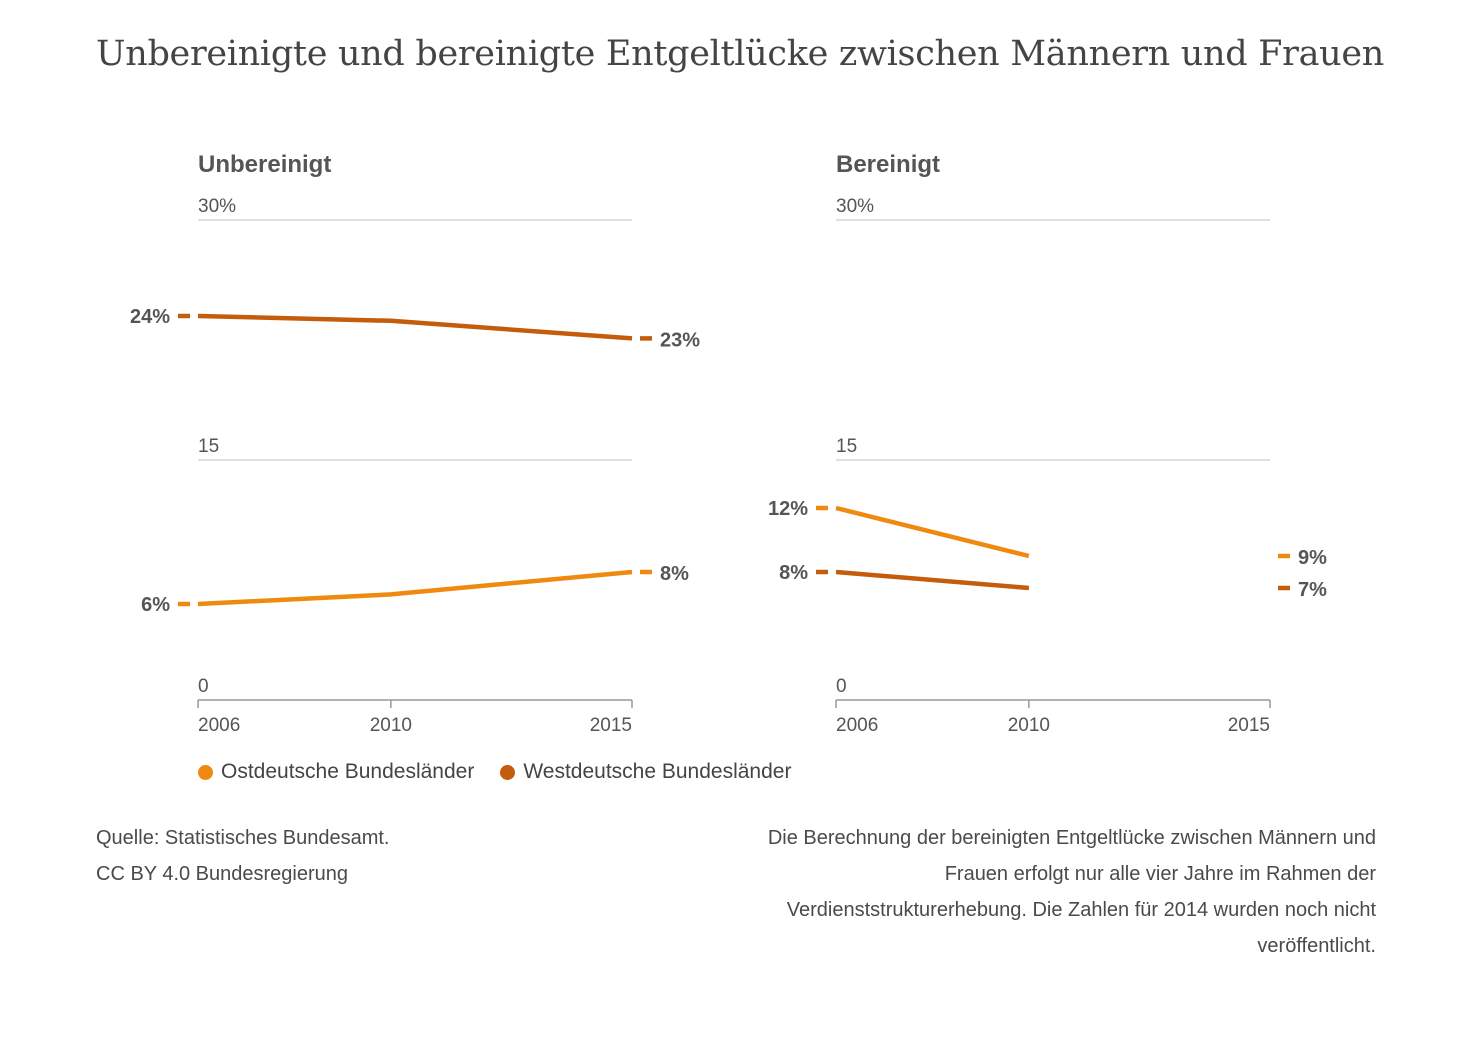 The width and height of the screenshot is (1474, 1063). What do you see at coordinates (657, 771) in the screenshot?
I see `legend-label-west: Westdeutsche Bundesländer` at bounding box center [657, 771].